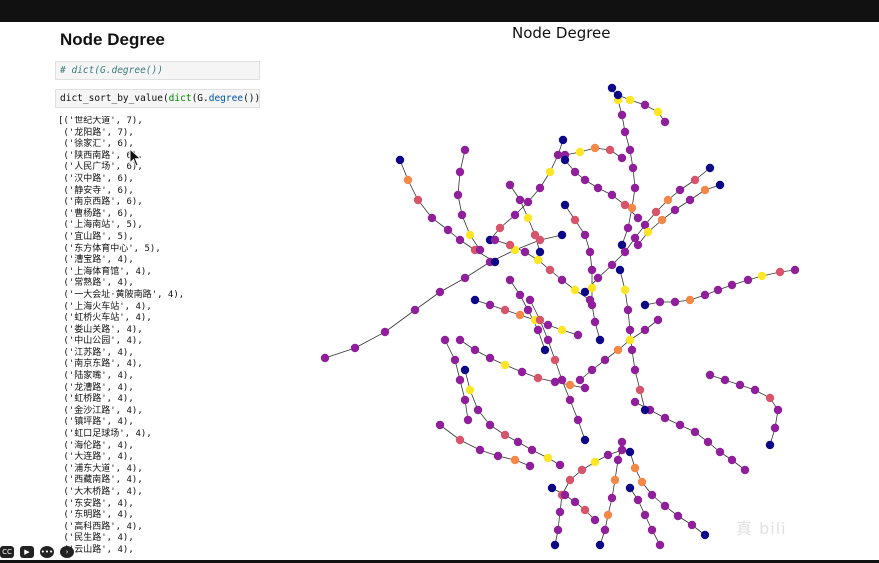 Image resolution: width=879 pixels, height=563 pixels. I want to click on output-line: ('南京西路', 6),, so click(100, 202).